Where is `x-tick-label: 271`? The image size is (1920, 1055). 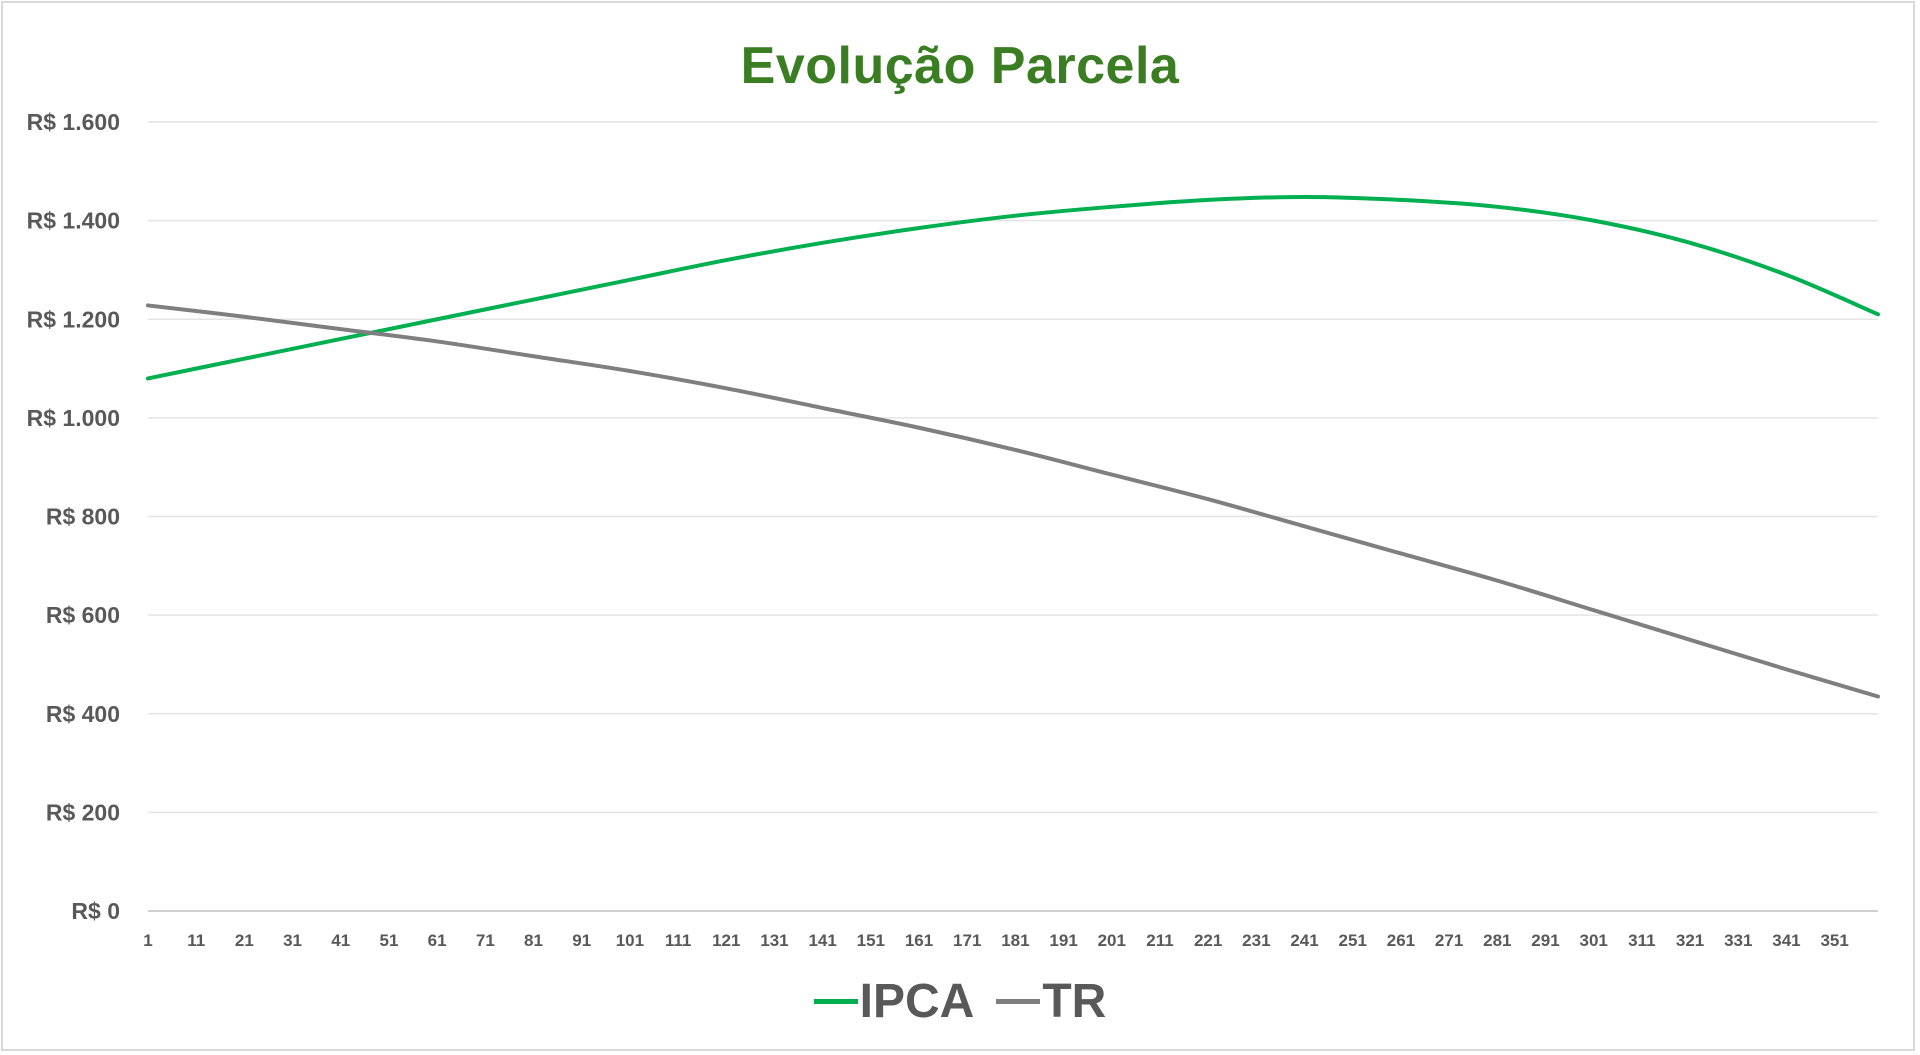 x-tick-label: 271 is located at coordinates (1449, 940).